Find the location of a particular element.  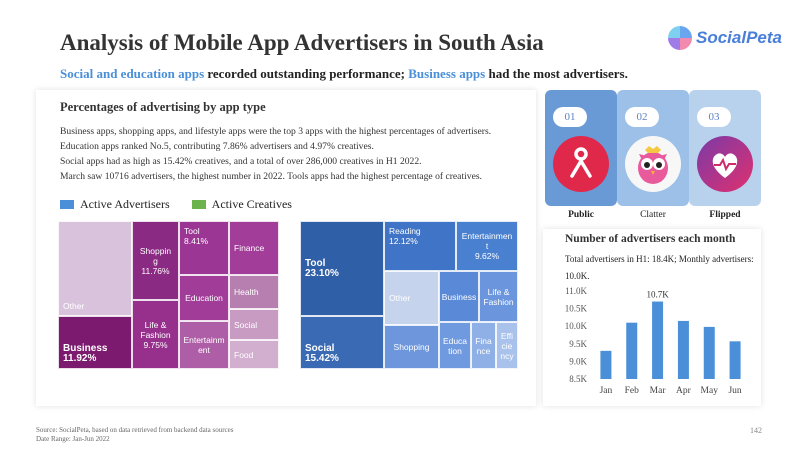

owl-app-icon is located at coordinates (653, 164).